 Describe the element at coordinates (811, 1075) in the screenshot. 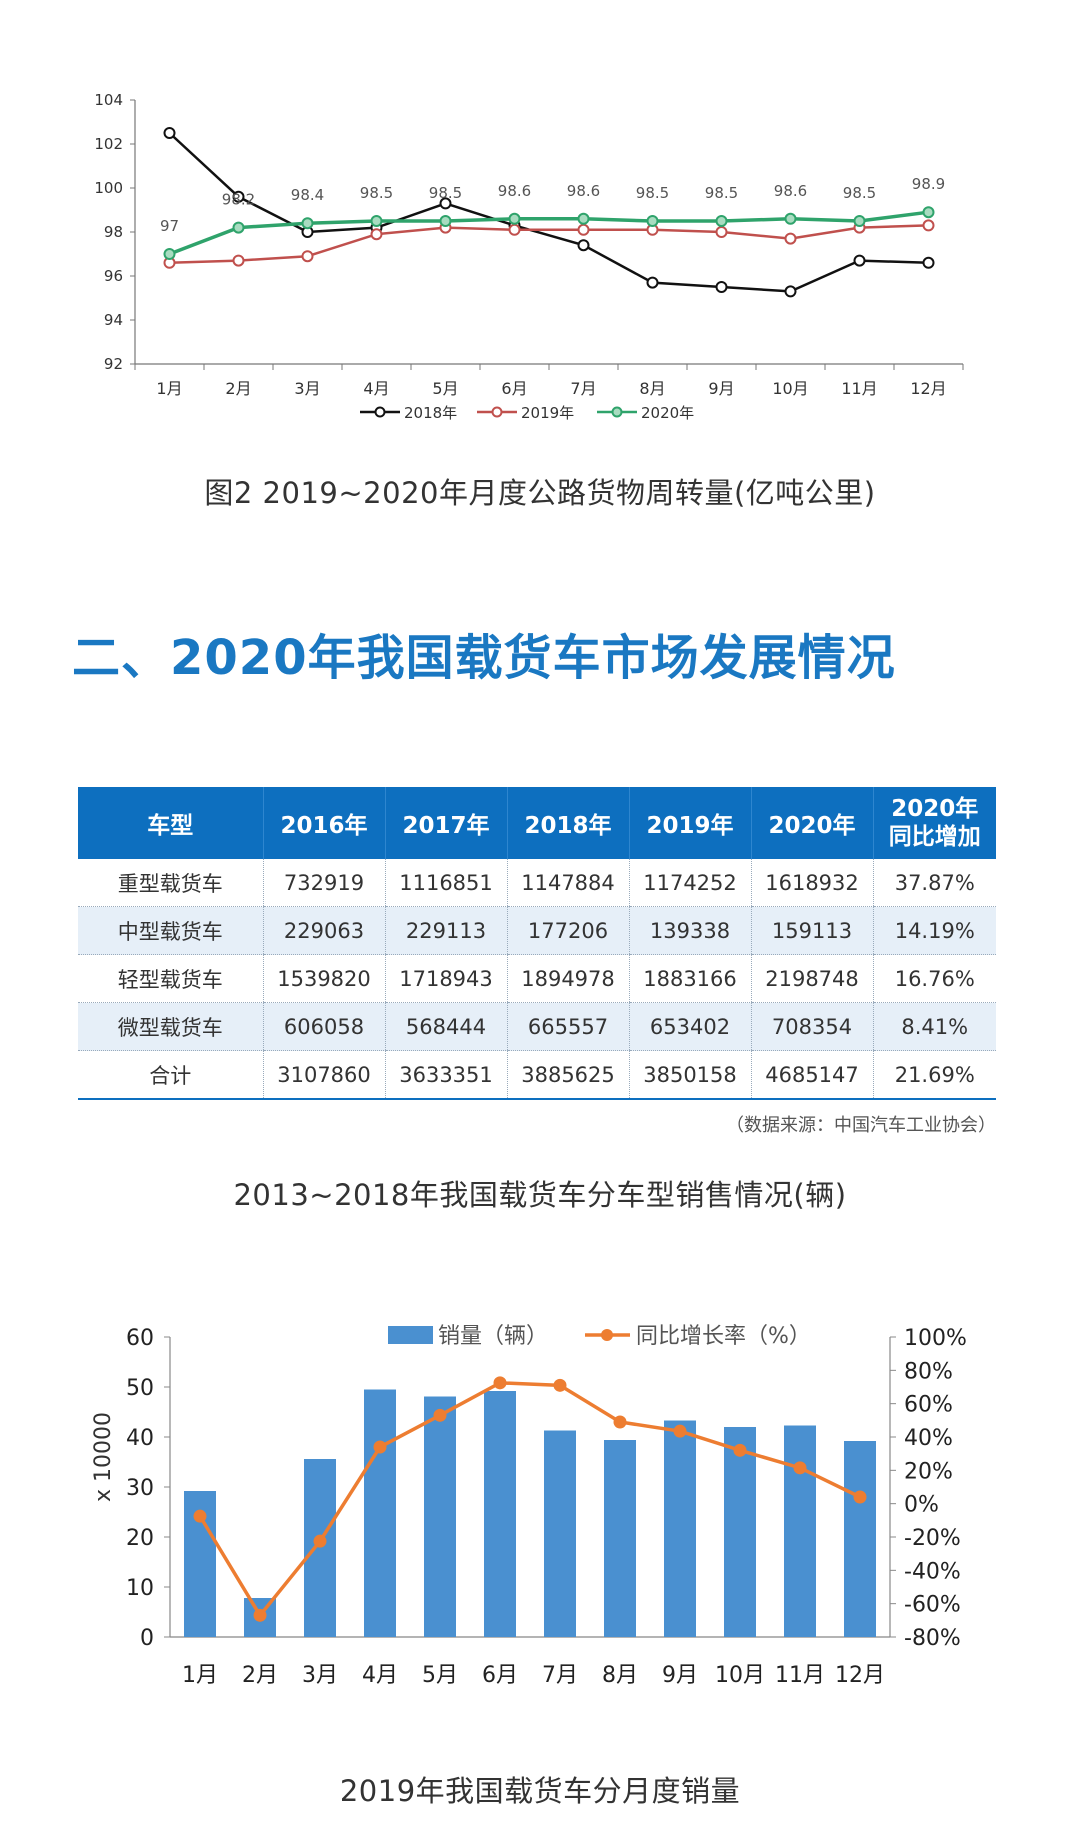

I see `value-cell: 4685147` at that location.